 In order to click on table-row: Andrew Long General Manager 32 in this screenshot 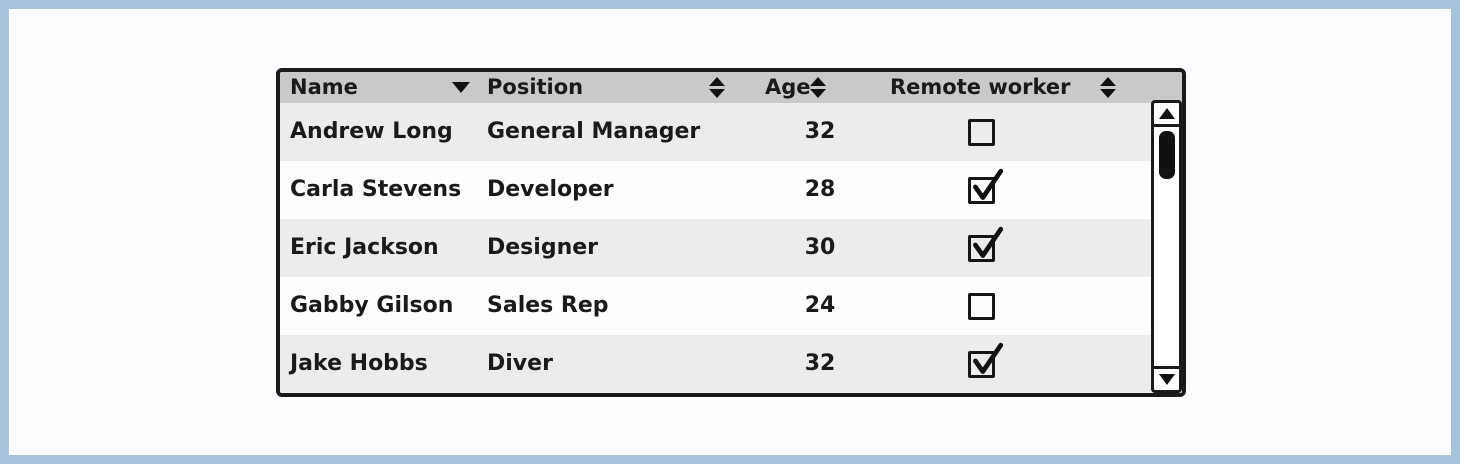, I will do `click(731, 132)`.